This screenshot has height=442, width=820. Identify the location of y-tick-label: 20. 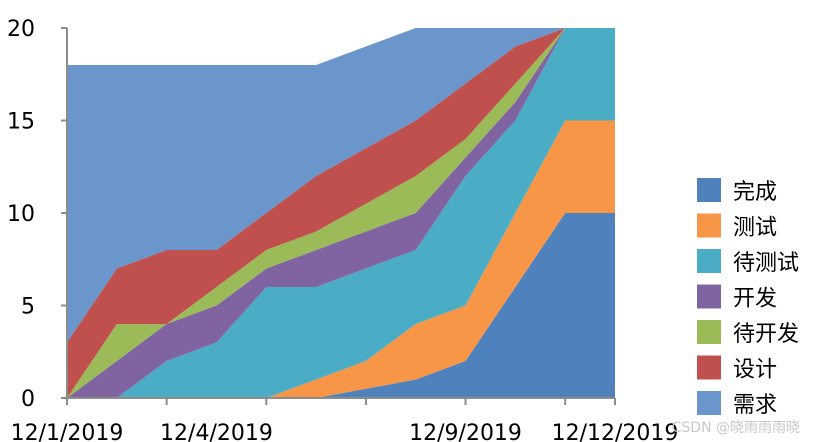
(21, 29).